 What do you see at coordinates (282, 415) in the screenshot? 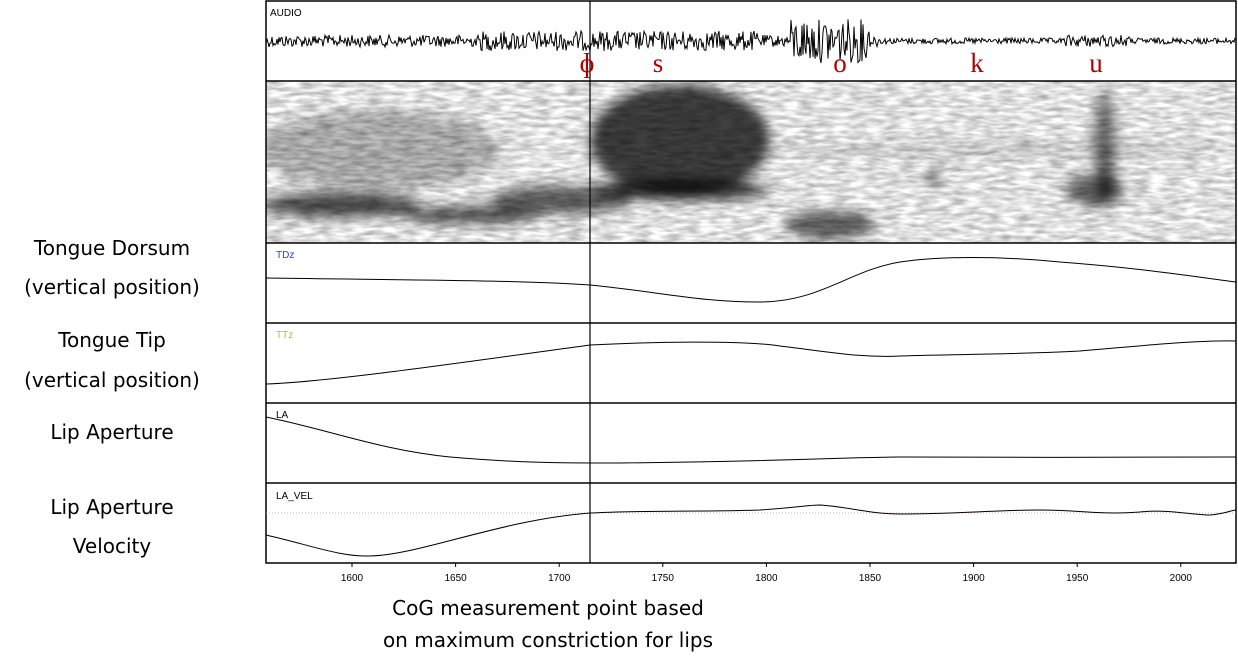
I see `panel-label: LA` at bounding box center [282, 415].